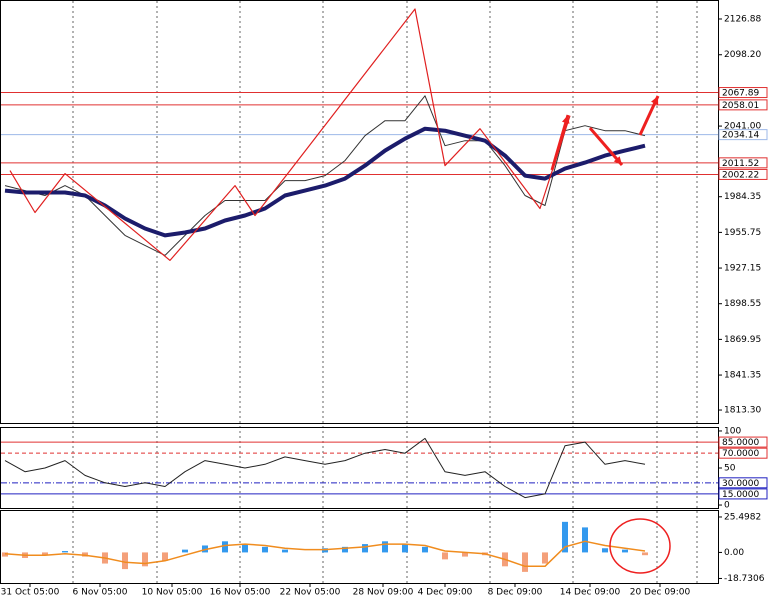 The width and height of the screenshot is (770, 600). What do you see at coordinates (740, 495) in the screenshot?
I see `level-label: 15.0000` at bounding box center [740, 495].